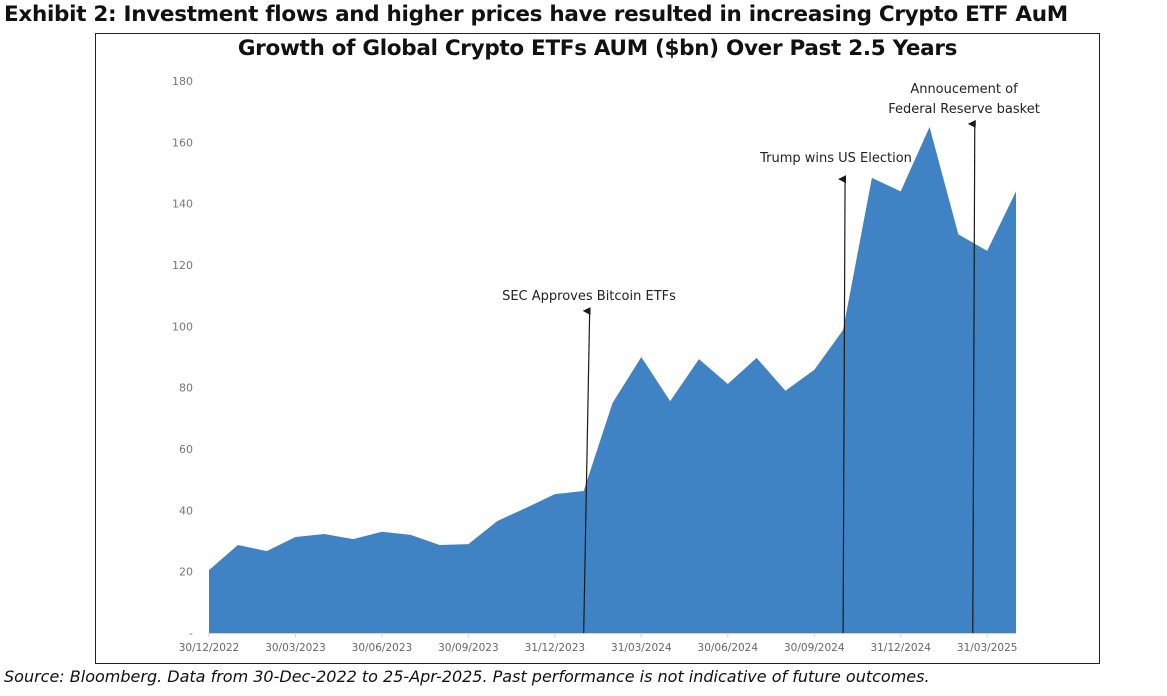 The width and height of the screenshot is (1167, 696). What do you see at coordinates (209, 648) in the screenshot?
I see `x-tick-label: 30/12/2022` at bounding box center [209, 648].